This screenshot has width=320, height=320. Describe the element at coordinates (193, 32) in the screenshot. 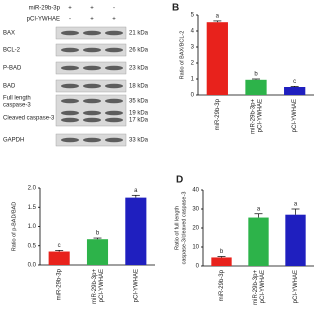

I see `y-tick-label: 4` at that location.